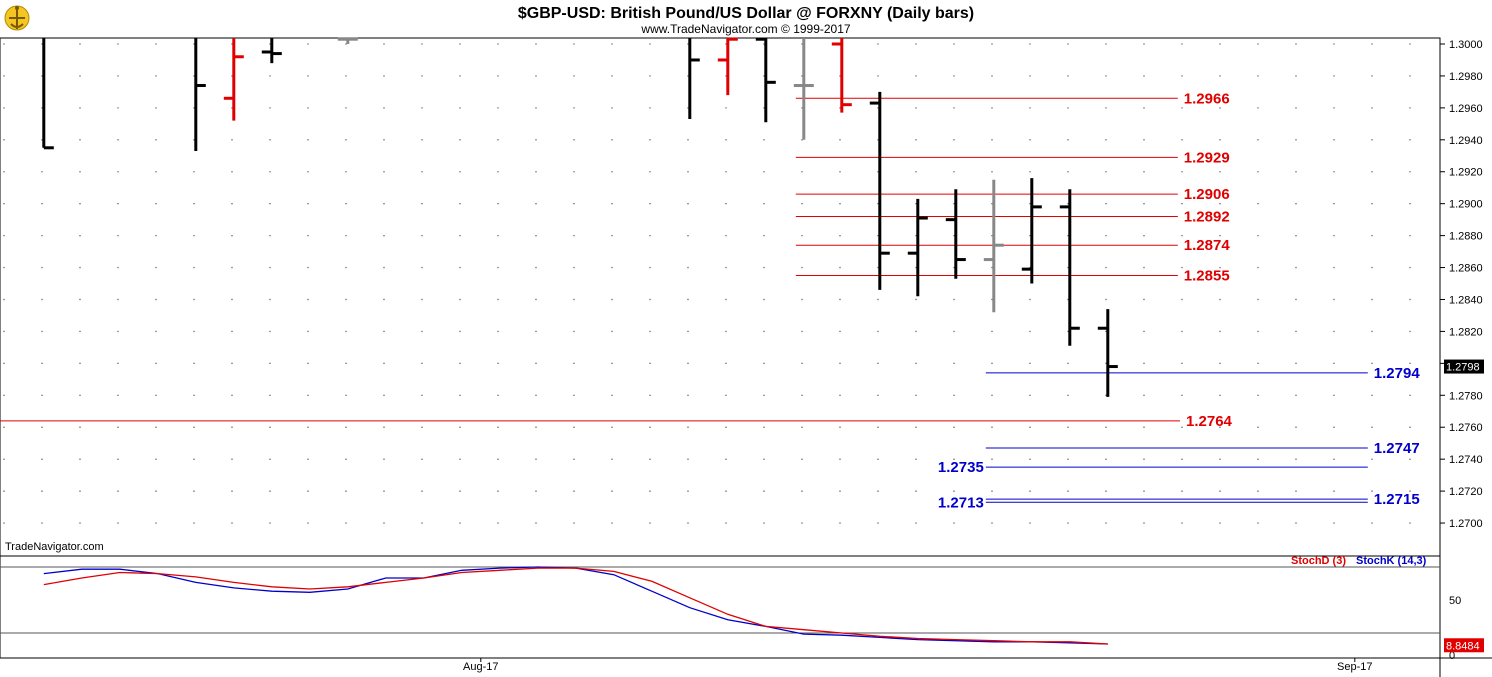 This screenshot has height=677, width=1492. What do you see at coordinates (918, 665) in the screenshot?
I see `date-axis-ticks: Aug-17 Sep-17` at bounding box center [918, 665].